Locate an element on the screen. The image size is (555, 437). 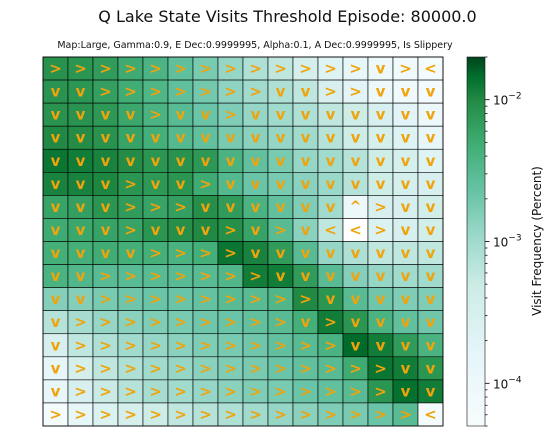
policy-arrow-r2-c14: v is located at coordinates (406, 115).